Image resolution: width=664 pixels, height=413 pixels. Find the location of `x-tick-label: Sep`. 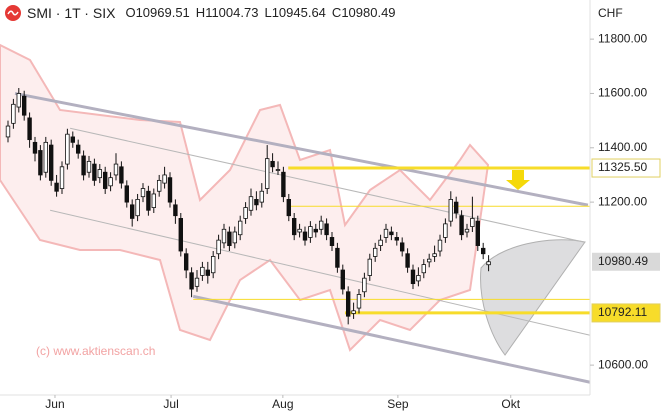

x-tick-label: Sep is located at coordinates (398, 404).